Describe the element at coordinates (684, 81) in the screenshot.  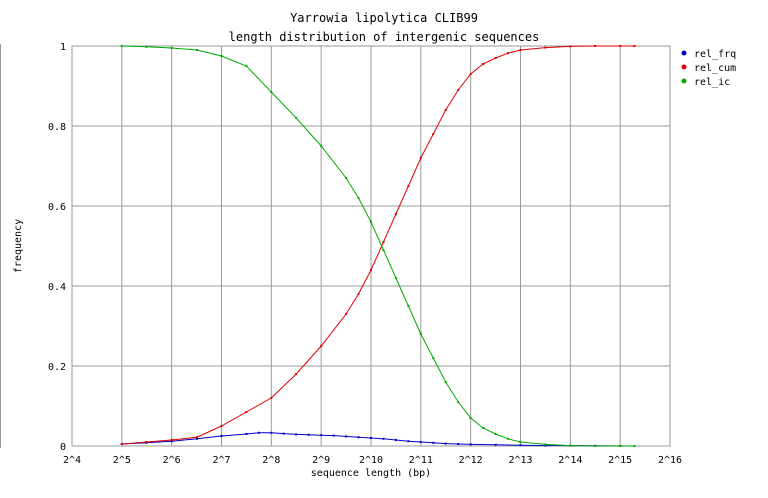
I see `legend-marker-rel_ic` at that location.